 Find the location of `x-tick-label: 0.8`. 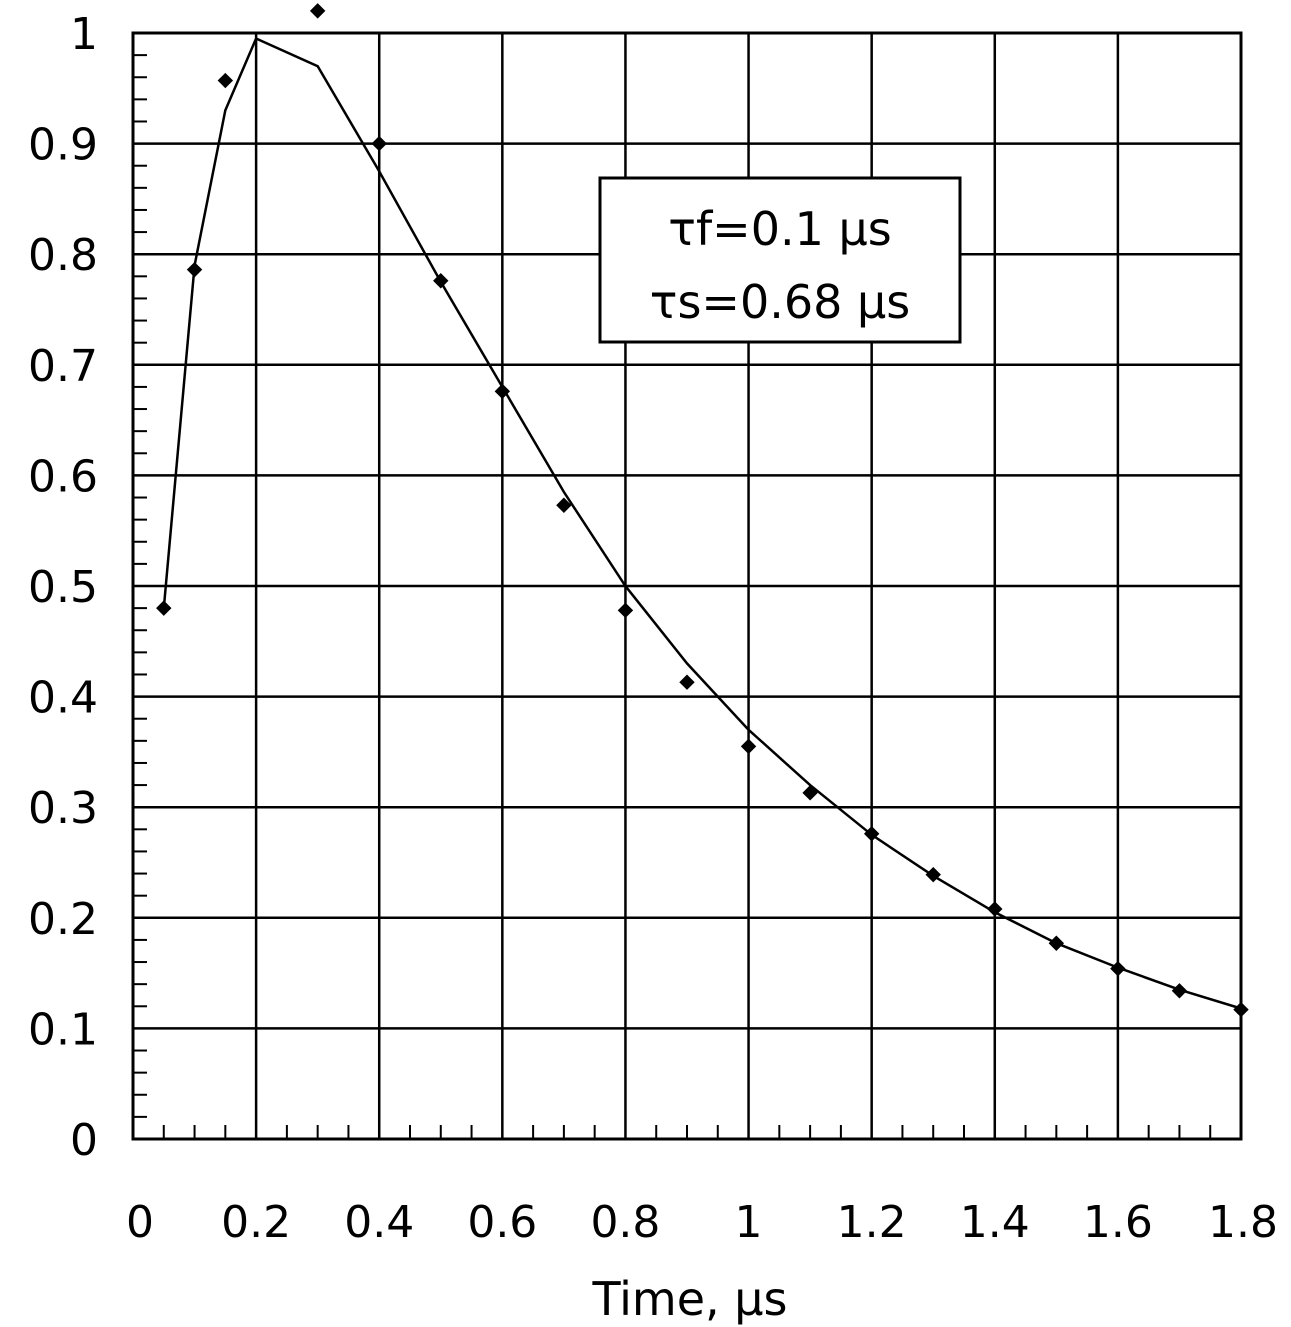

x-tick-label: 0.8 is located at coordinates (625, 1222).